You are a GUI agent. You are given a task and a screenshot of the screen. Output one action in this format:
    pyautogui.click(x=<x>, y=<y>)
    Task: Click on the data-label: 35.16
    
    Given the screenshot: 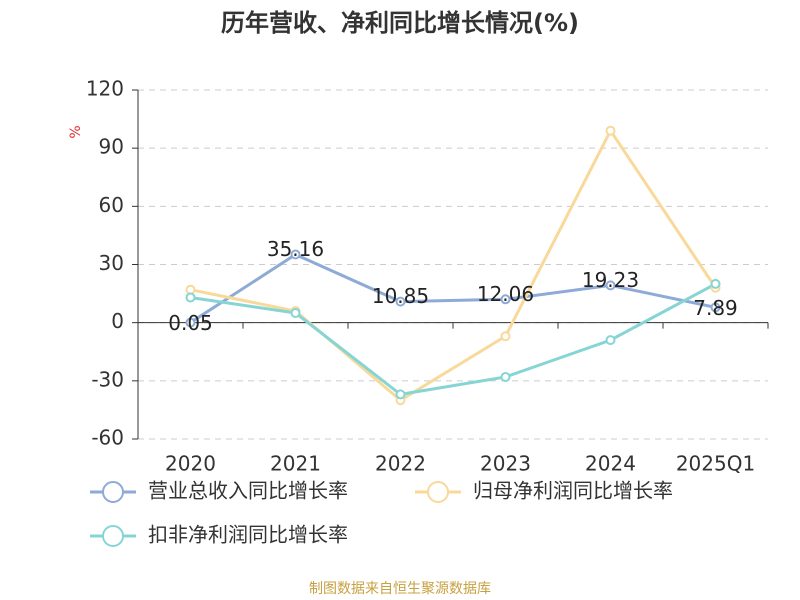 What is the action you would take?
    pyautogui.click(x=295, y=249)
    